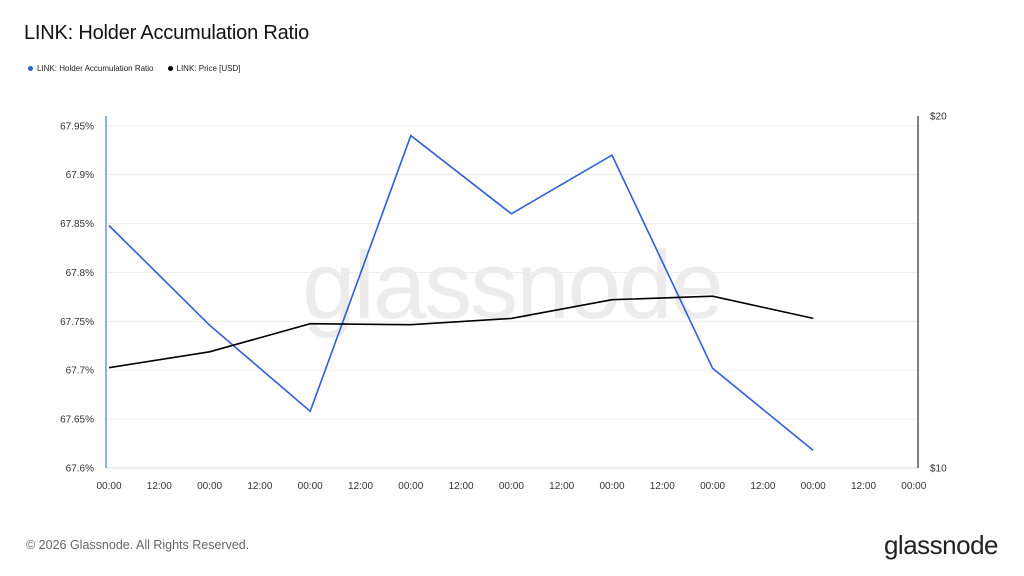 The height and width of the screenshot is (576, 1024). I want to click on y-tick-label-left: 67.6%, so click(80, 469).